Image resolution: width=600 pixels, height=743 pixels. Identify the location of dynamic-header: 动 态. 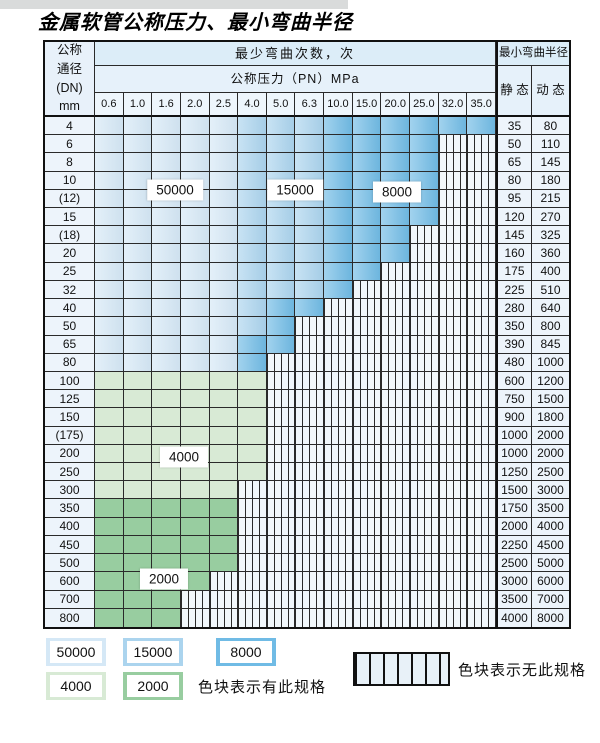
(550, 91).